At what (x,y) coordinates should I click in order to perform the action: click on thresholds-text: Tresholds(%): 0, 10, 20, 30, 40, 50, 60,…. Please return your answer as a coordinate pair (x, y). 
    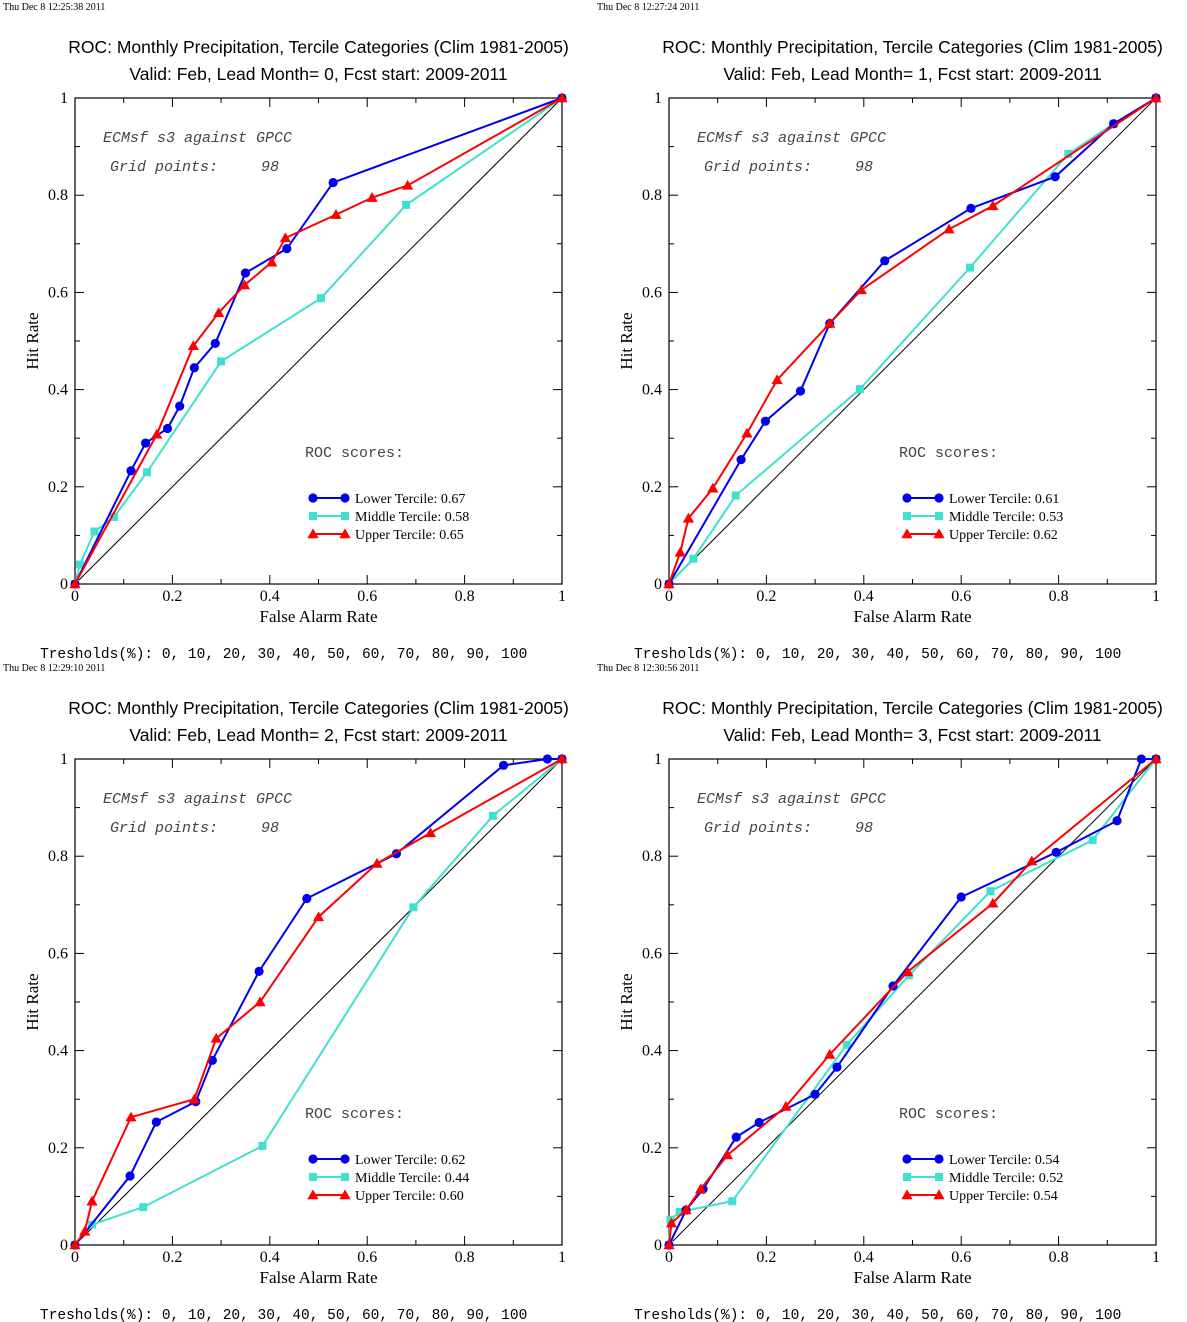
    Looking at the image, I should click on (877, 1315).